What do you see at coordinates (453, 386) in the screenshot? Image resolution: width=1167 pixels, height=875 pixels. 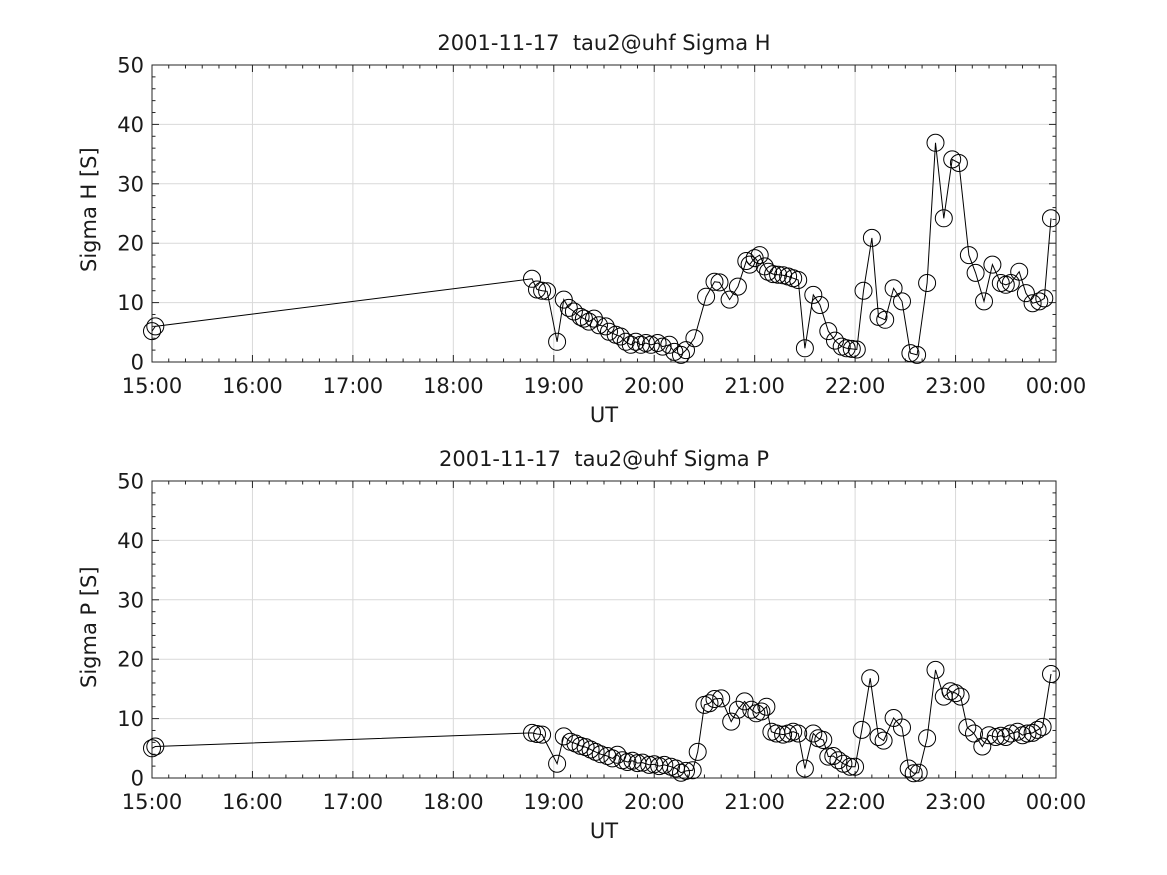 I see `x-tick-label: 18:00` at bounding box center [453, 386].